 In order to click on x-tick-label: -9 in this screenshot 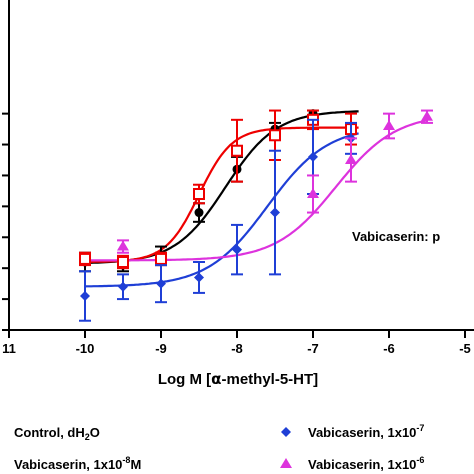, I will do `click(161, 348)`.